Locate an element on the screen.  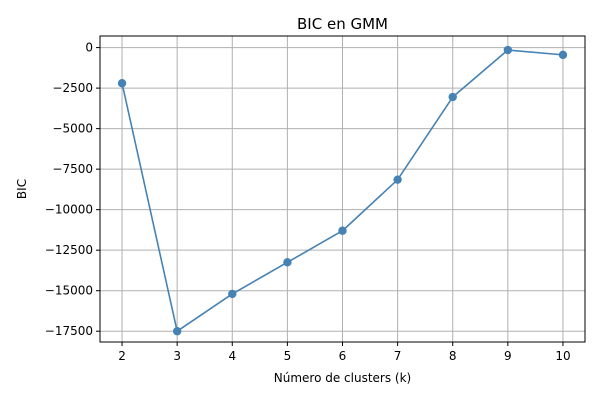
x-axis-label: Número de clusters (k) is located at coordinates (342, 378).